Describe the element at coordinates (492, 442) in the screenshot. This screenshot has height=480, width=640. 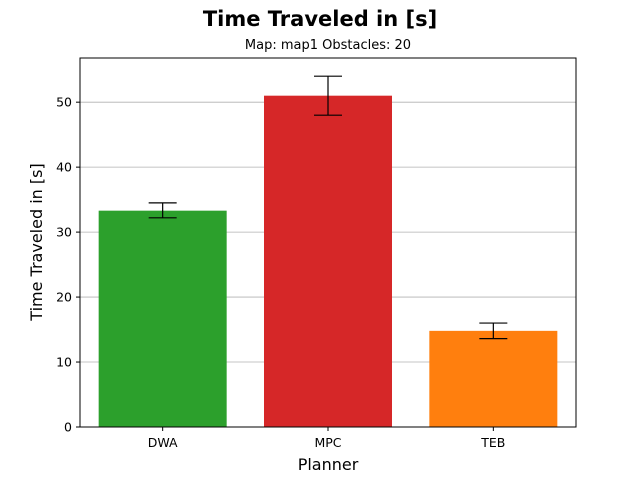
I see `x-tick-label: TEB` at that location.